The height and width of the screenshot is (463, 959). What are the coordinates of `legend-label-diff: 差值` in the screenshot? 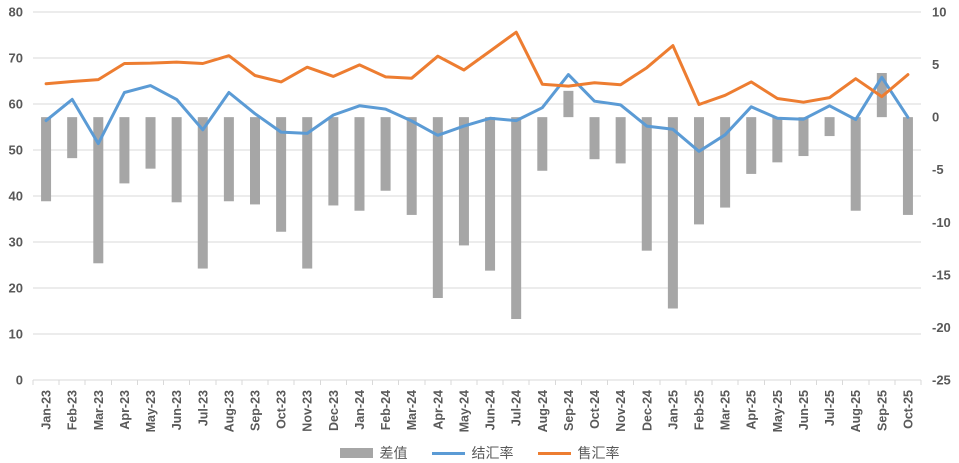 It's located at (393, 453).